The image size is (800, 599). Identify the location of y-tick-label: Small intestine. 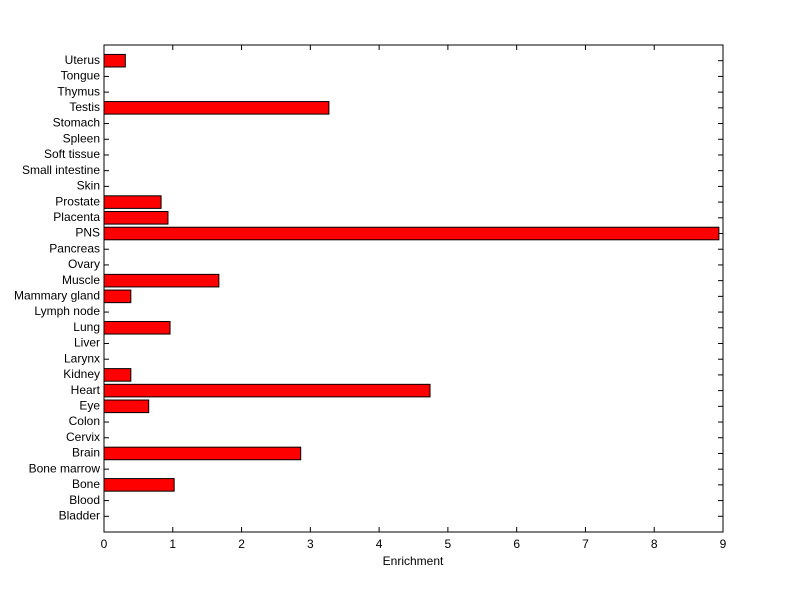
(61, 170).